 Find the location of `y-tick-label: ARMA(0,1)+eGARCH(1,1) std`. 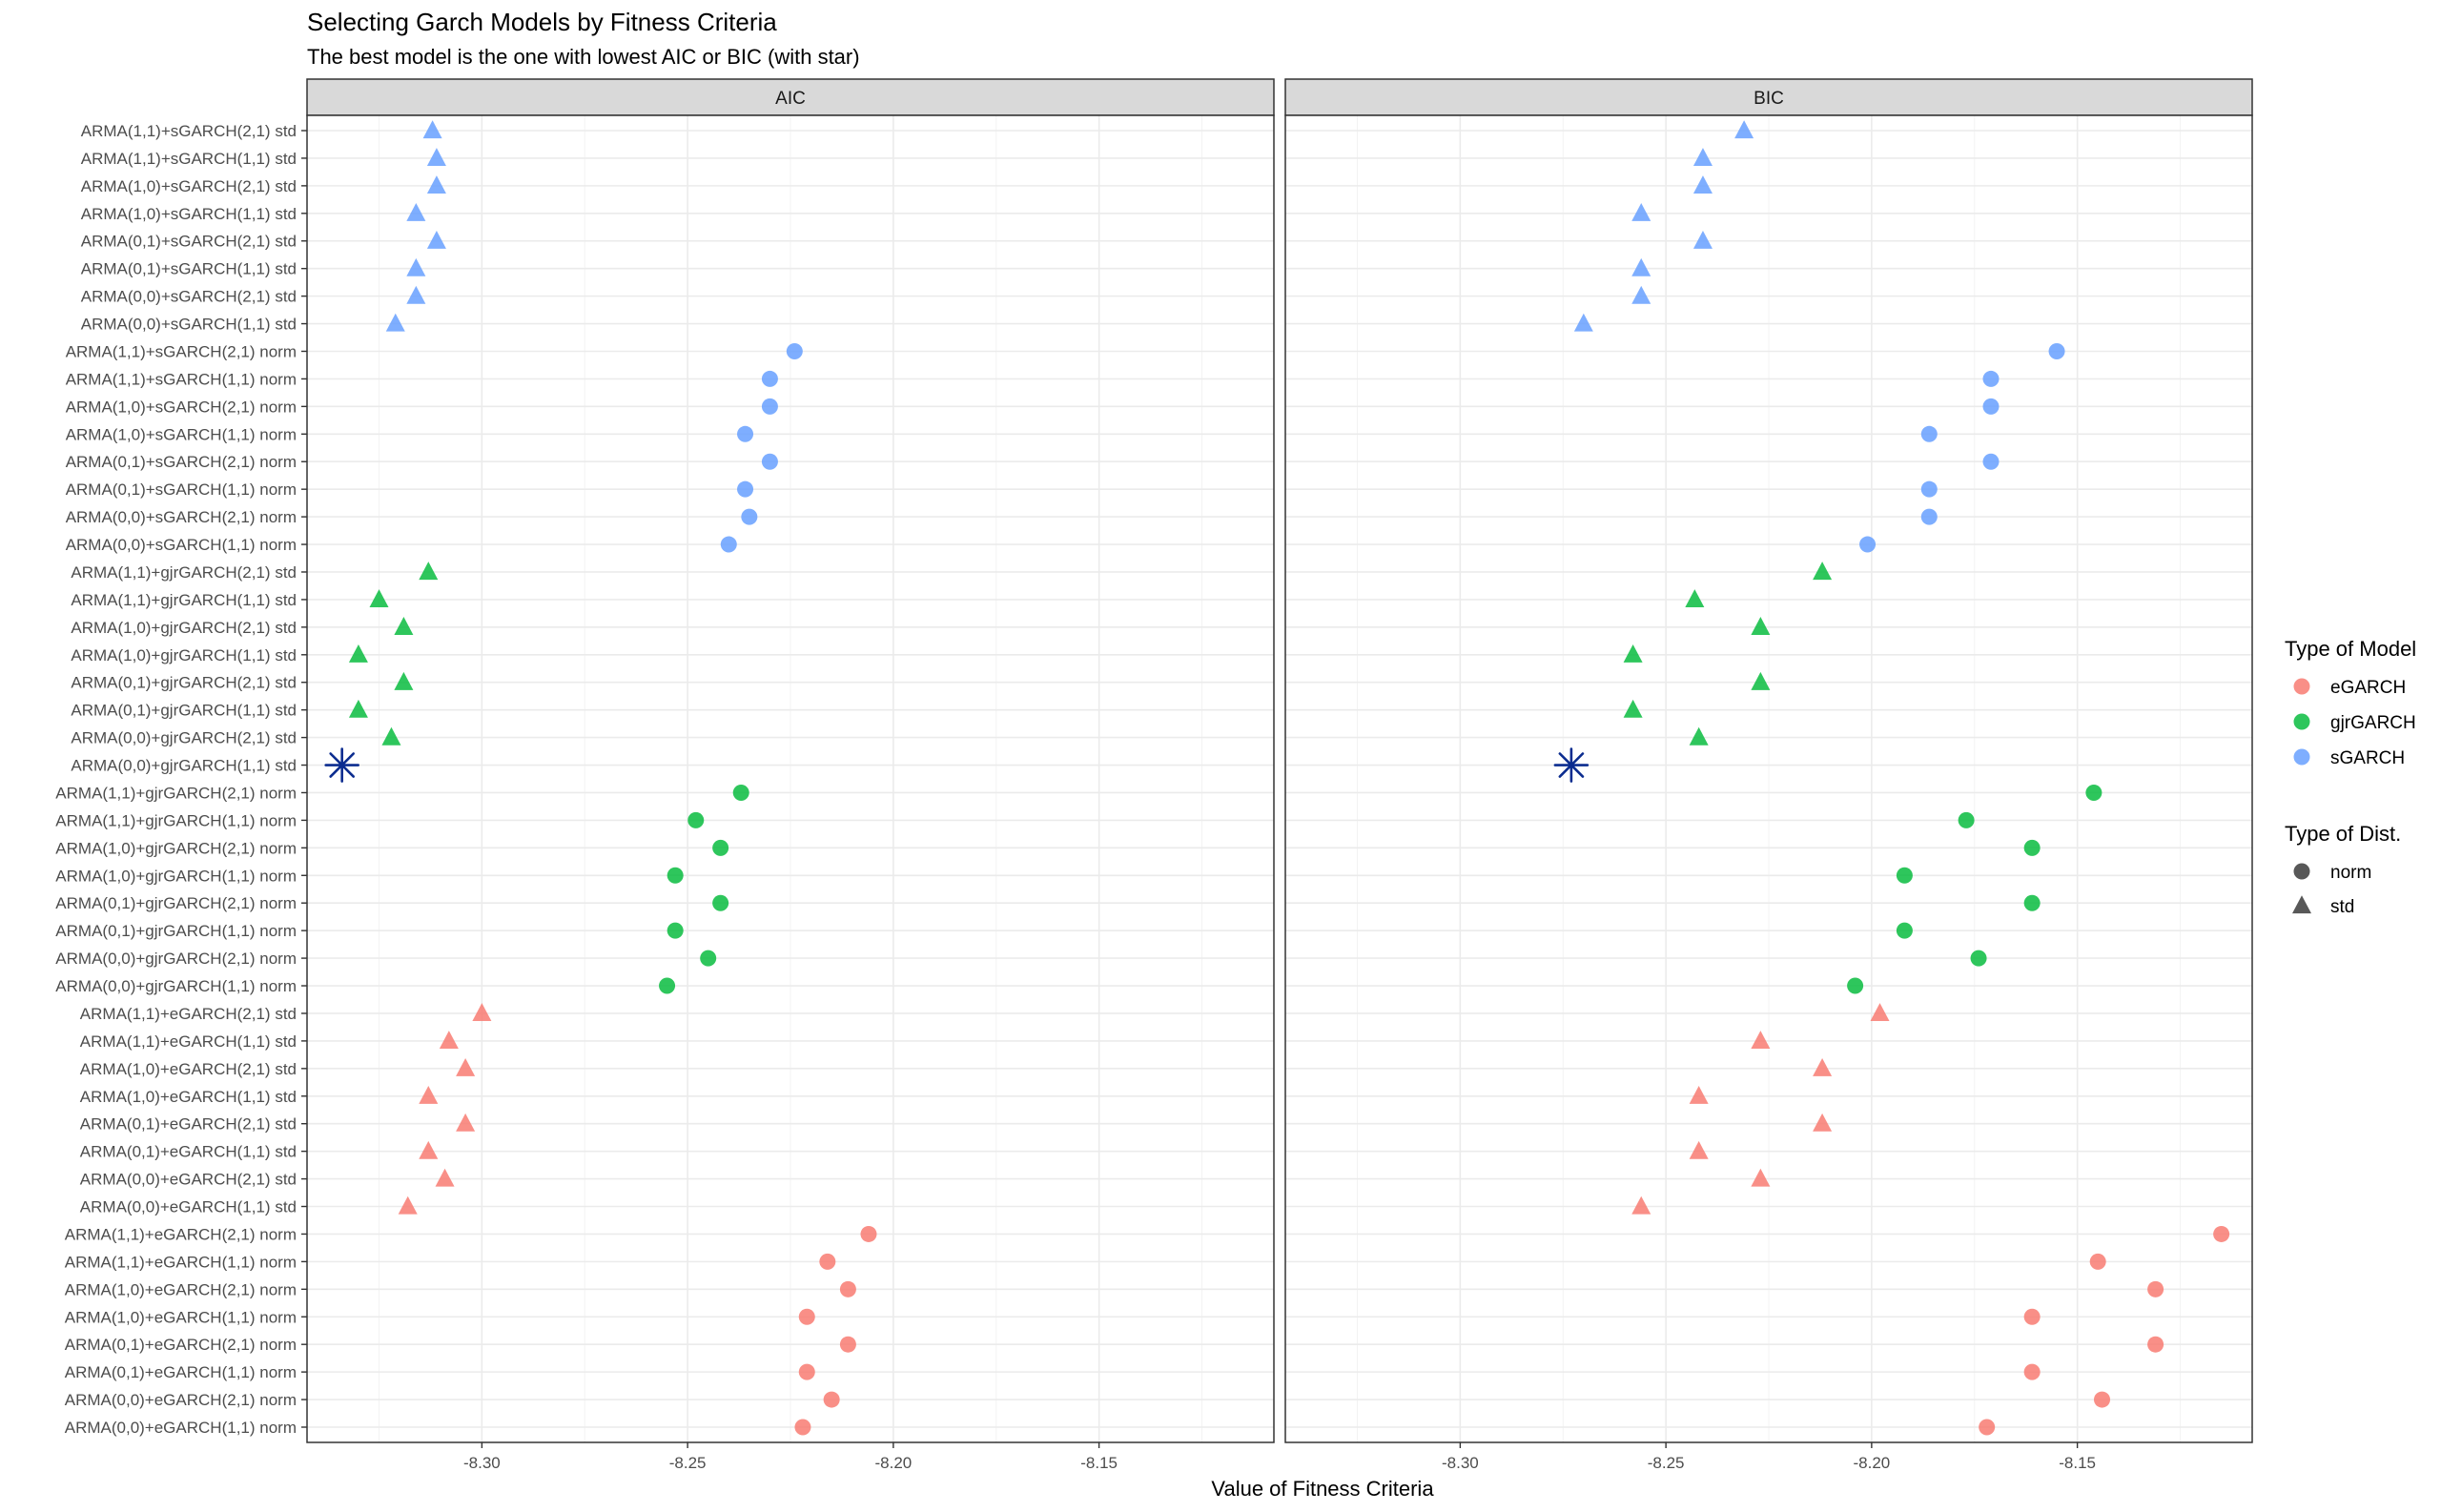

y-tick-label: ARMA(0,1)+eGARCH(1,1) std is located at coordinates (188, 1152).